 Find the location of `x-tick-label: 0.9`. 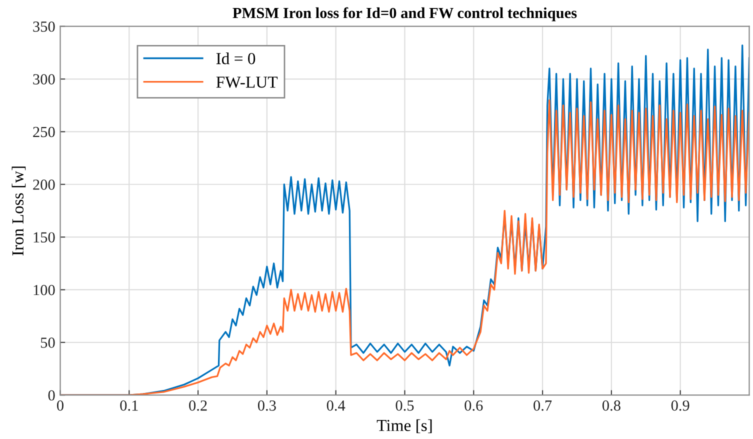

x-tick-label: 0.9 is located at coordinates (680, 405).